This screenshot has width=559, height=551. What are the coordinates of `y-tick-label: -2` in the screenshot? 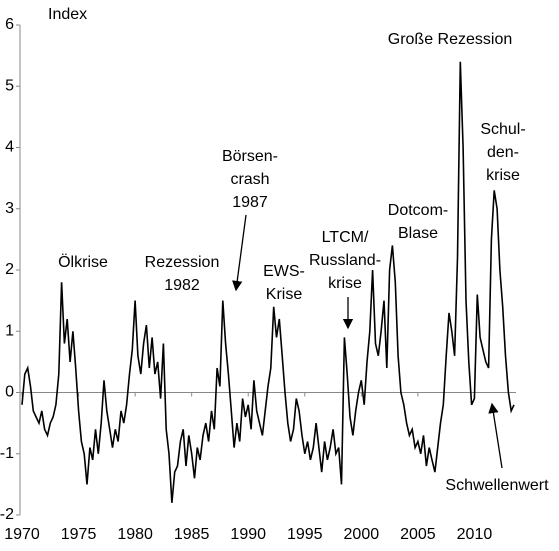 It's located at (7, 514).